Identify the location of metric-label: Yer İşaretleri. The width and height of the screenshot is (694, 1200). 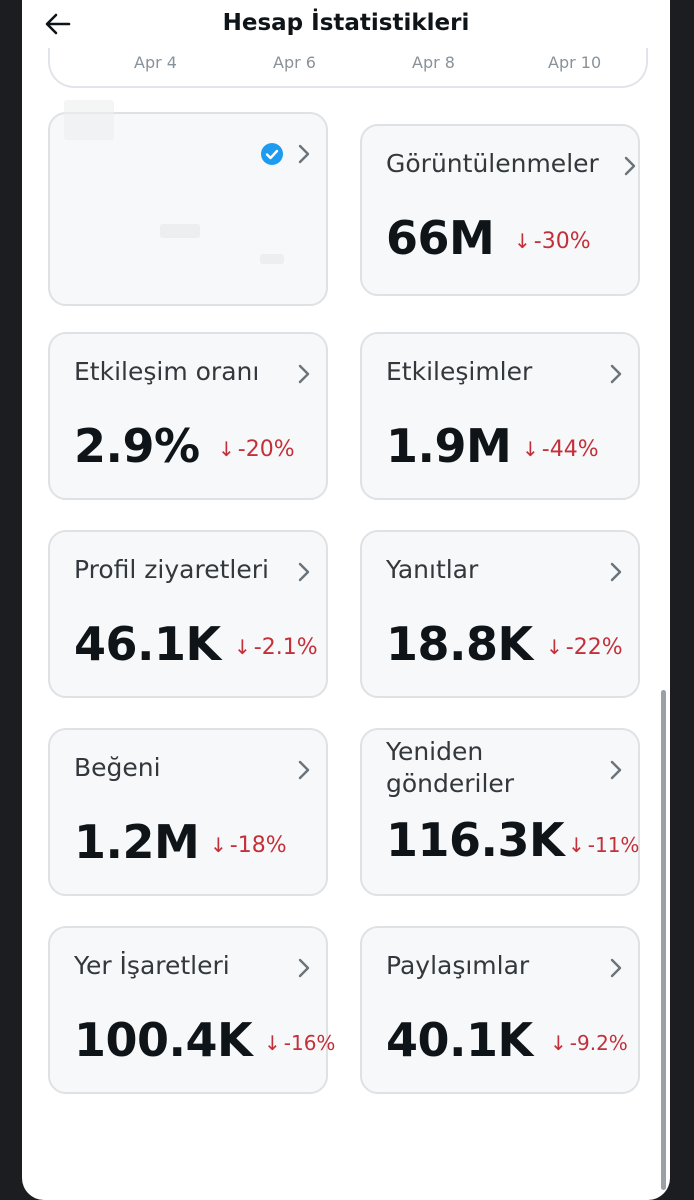
(152, 965).